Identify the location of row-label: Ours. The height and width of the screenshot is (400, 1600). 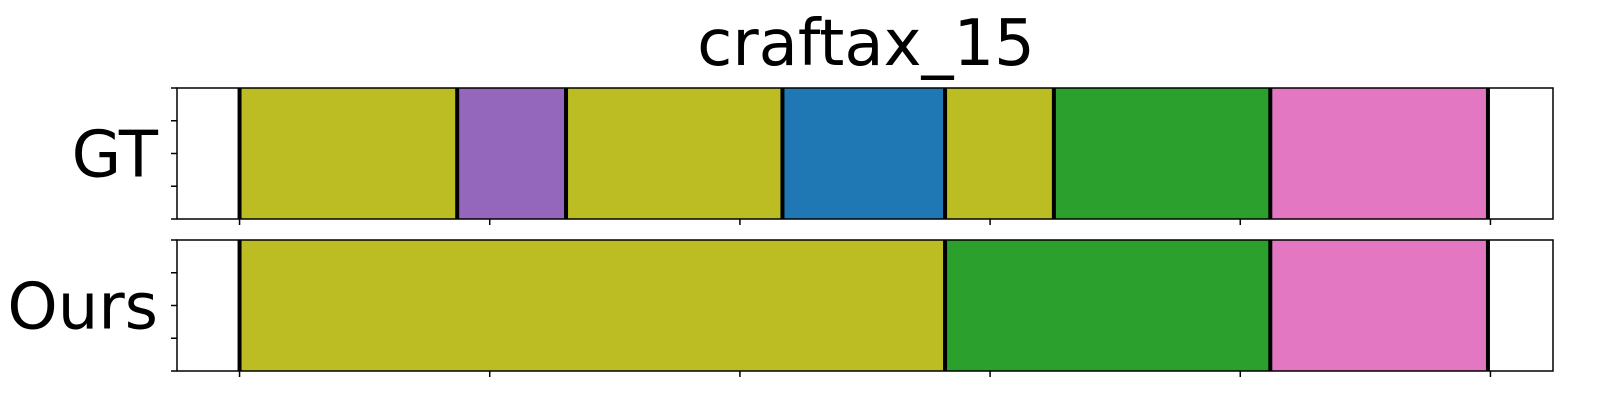
(82, 308).